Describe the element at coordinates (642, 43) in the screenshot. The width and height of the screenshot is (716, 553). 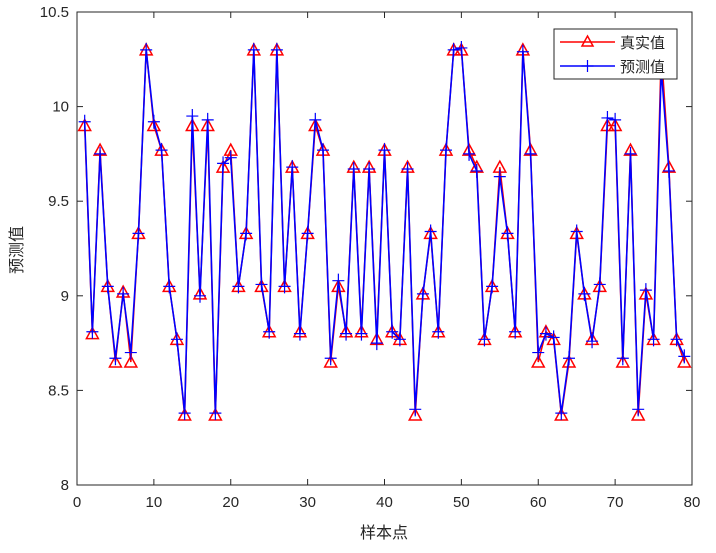
I see `legend-label-true: 真实值` at that location.